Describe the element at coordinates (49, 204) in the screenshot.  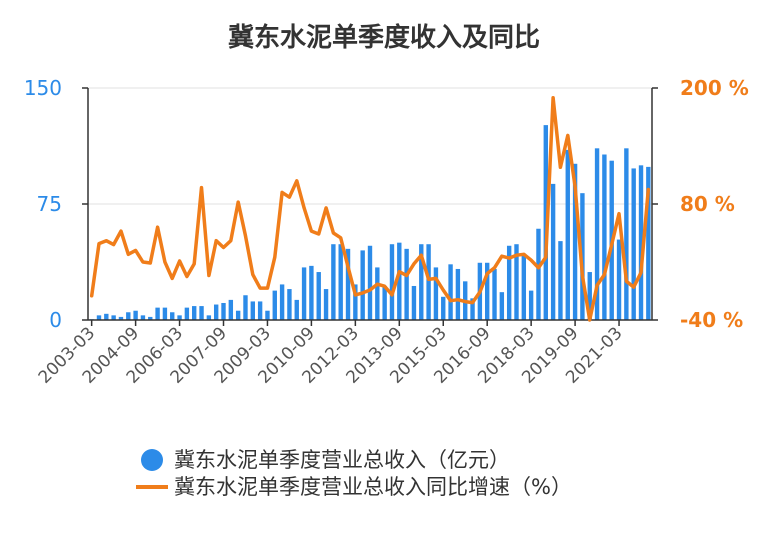
I see `ytick-left-1: 75` at that location.